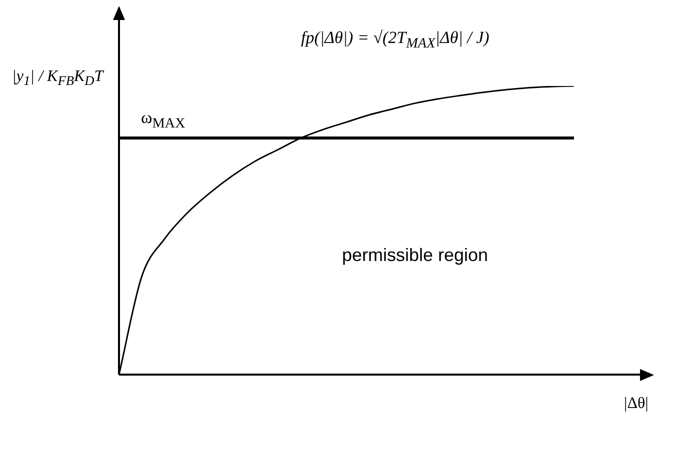 This screenshot has height=465, width=677. Describe the element at coordinates (58, 79) in the screenshot. I see `y-axis-title: |y$_{1}$| / K$_{FB}$K$_{D}$T` at that location.